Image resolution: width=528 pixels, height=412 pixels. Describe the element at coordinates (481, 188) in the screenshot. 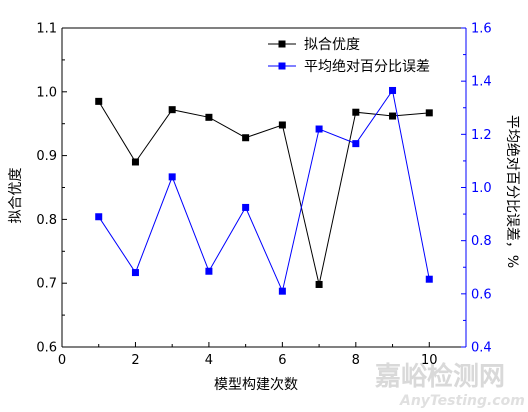

I see `y2-tick-label: 1.0` at that location.